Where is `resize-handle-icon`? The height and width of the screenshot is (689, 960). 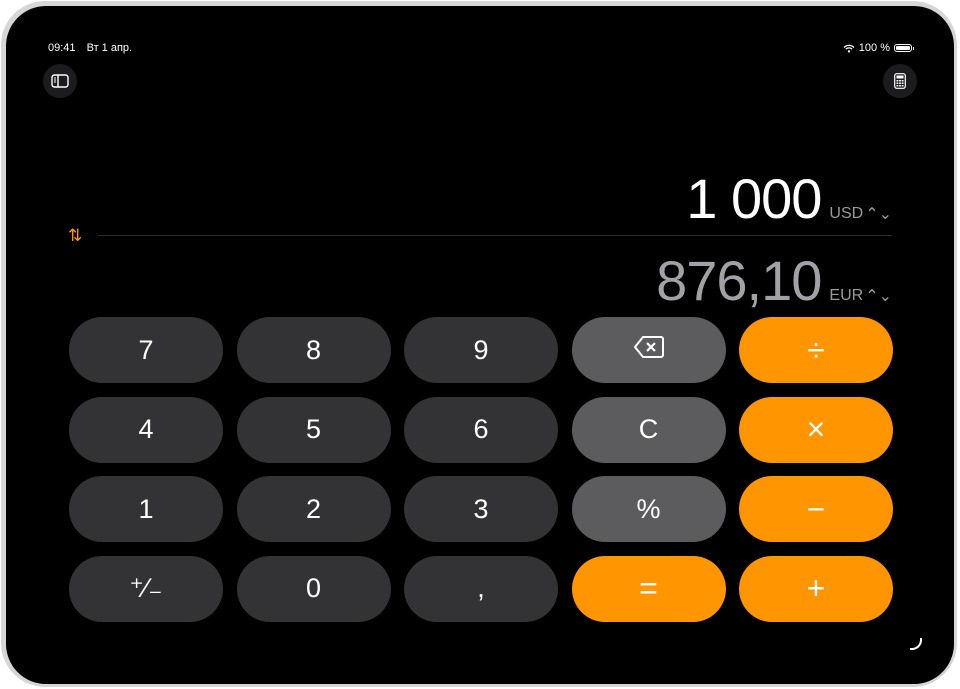
resize-handle-icon is located at coordinates (916, 644).